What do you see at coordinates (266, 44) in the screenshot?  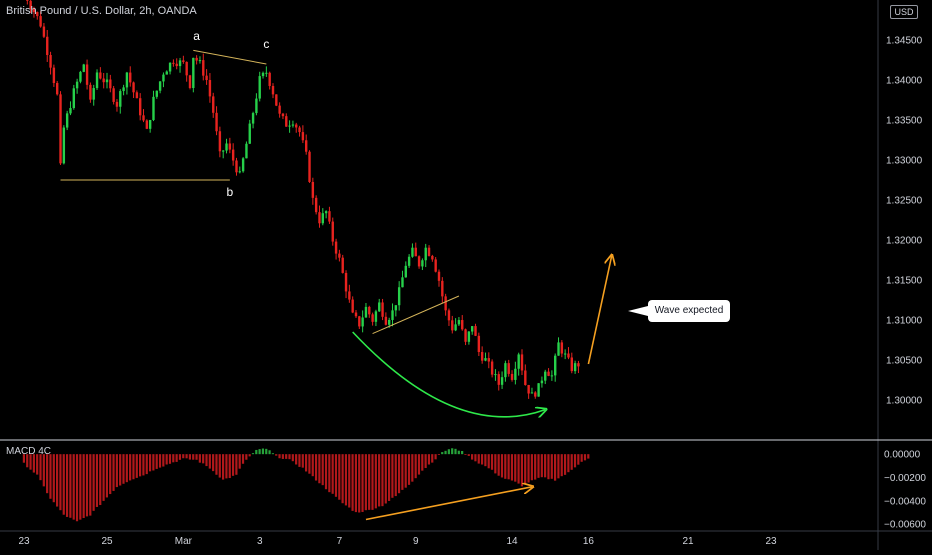 I see `wave-label: c` at bounding box center [266, 44].